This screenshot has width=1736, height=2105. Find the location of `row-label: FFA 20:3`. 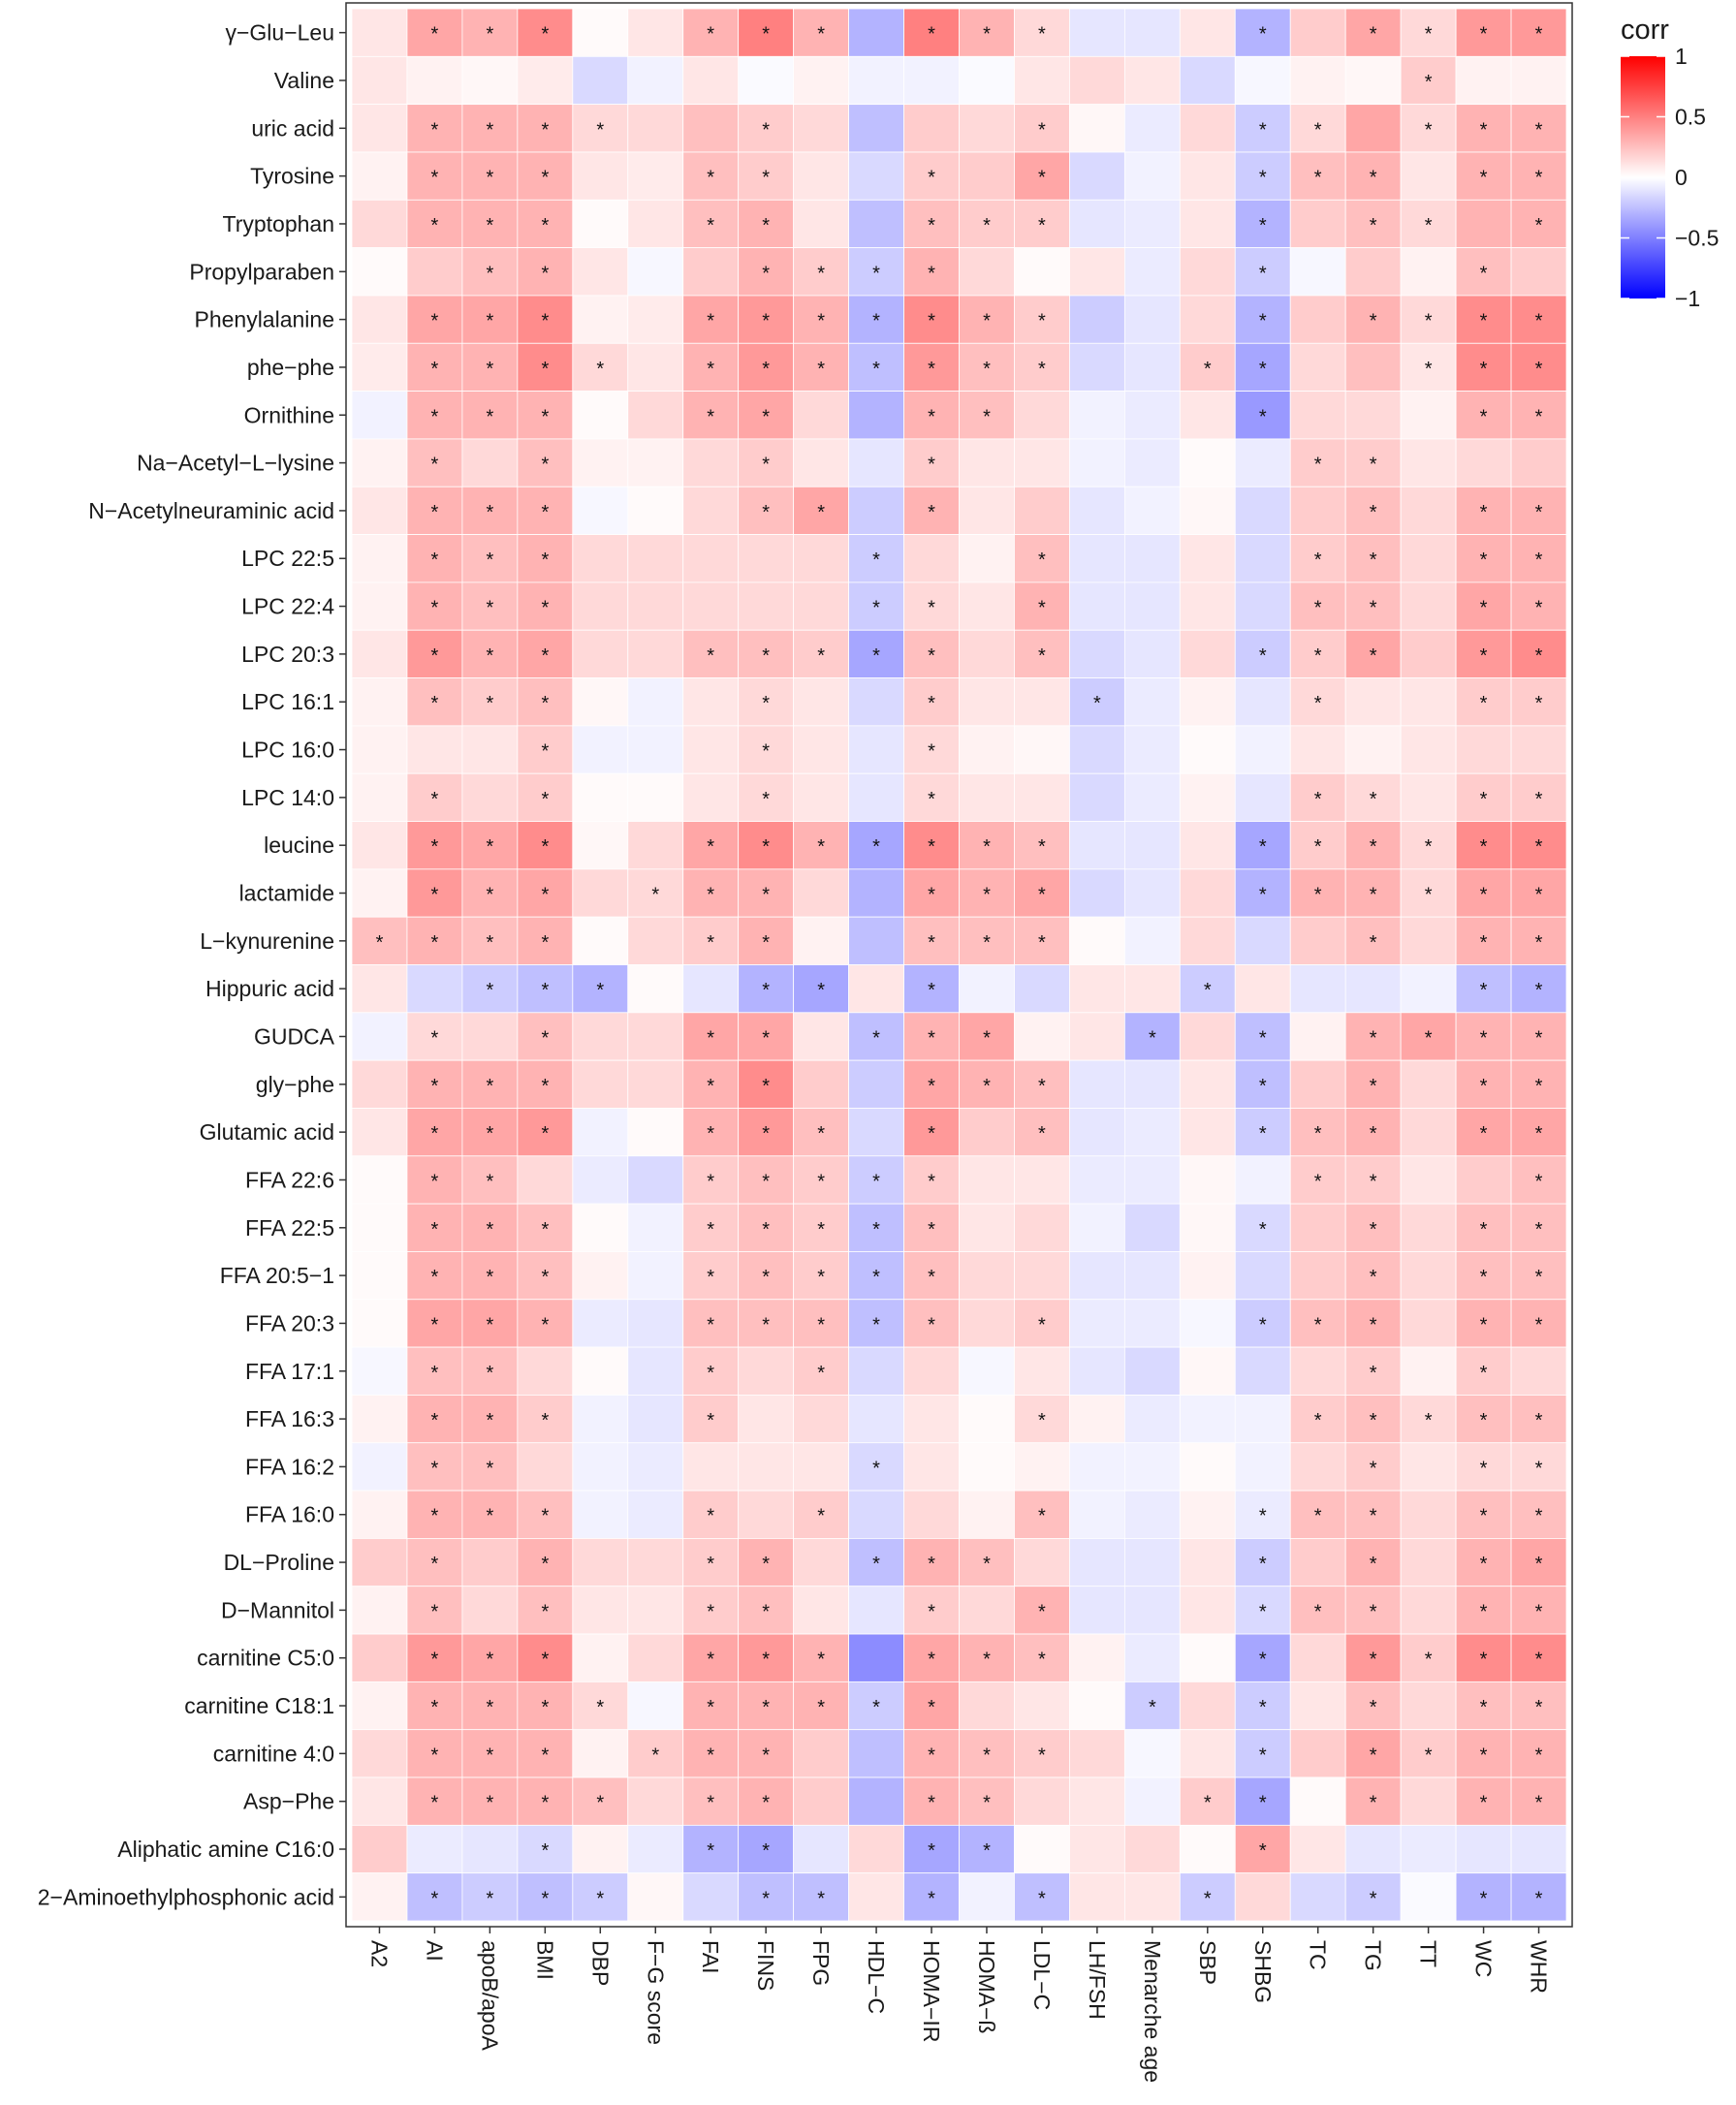

row-label: FFA 20:3 is located at coordinates (289, 1322).